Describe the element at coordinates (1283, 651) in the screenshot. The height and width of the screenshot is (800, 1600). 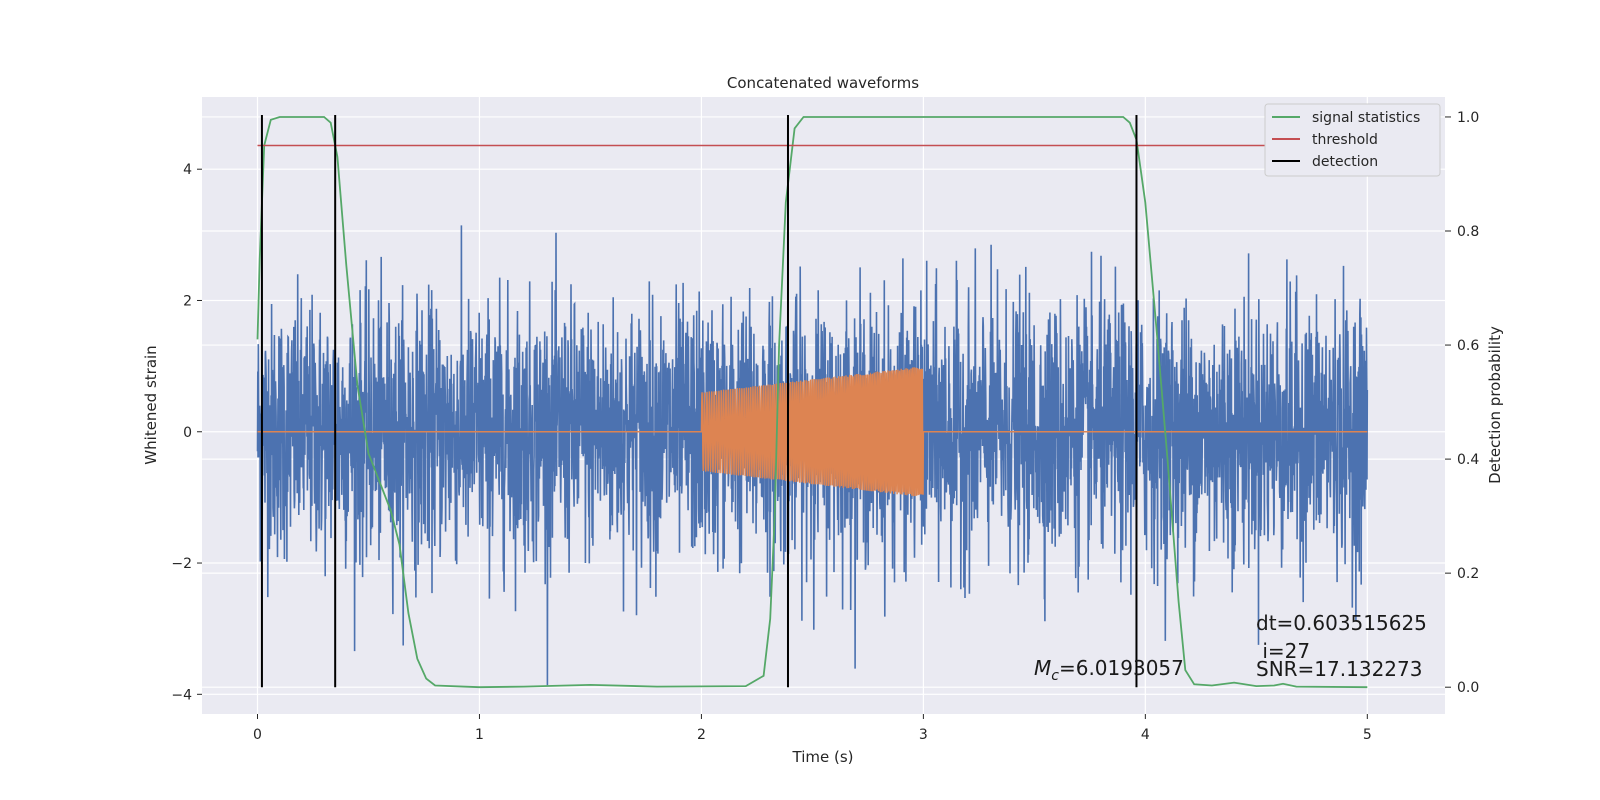
I see `index-annotation: i=27` at that location.